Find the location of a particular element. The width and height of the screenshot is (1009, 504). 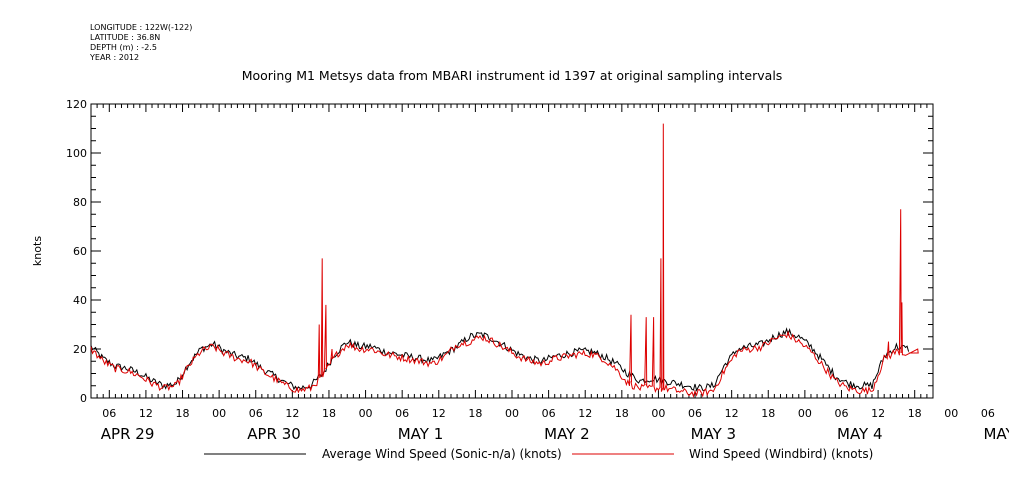

header-year: YEAR : 2012 is located at coordinates (114, 57).